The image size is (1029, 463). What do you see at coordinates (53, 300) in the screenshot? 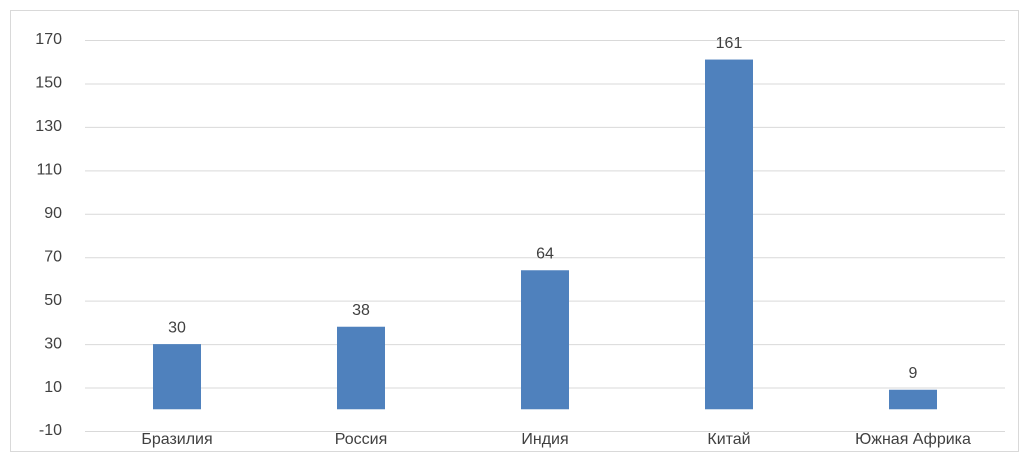
I see `y-tick-label: 50` at bounding box center [53, 300].